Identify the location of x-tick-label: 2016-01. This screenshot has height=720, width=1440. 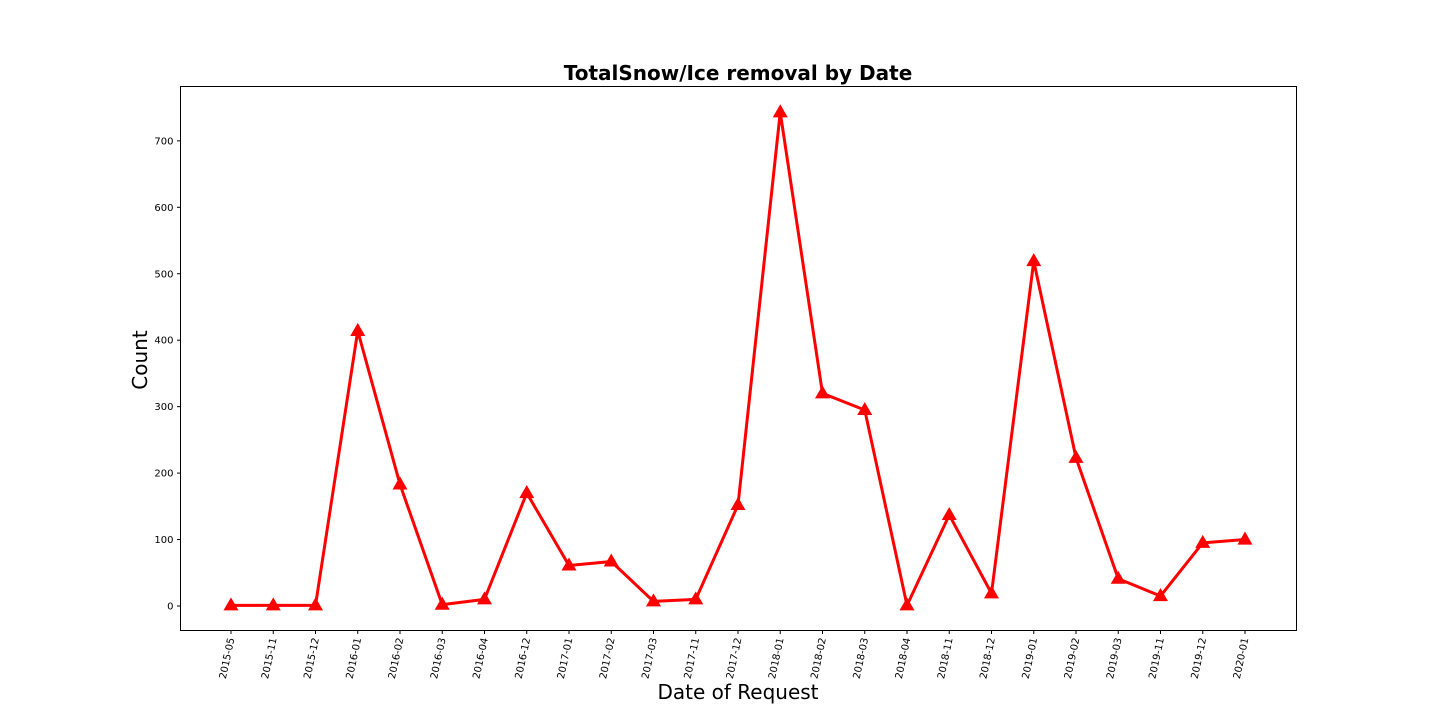
(354, 658).